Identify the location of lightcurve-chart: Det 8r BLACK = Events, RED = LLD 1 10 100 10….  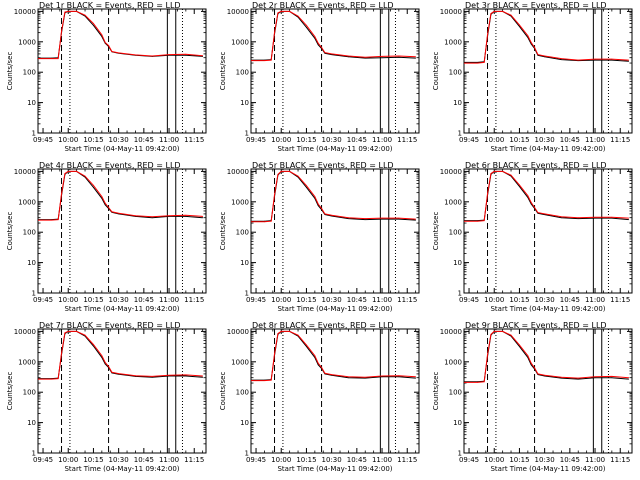
(319, 397).